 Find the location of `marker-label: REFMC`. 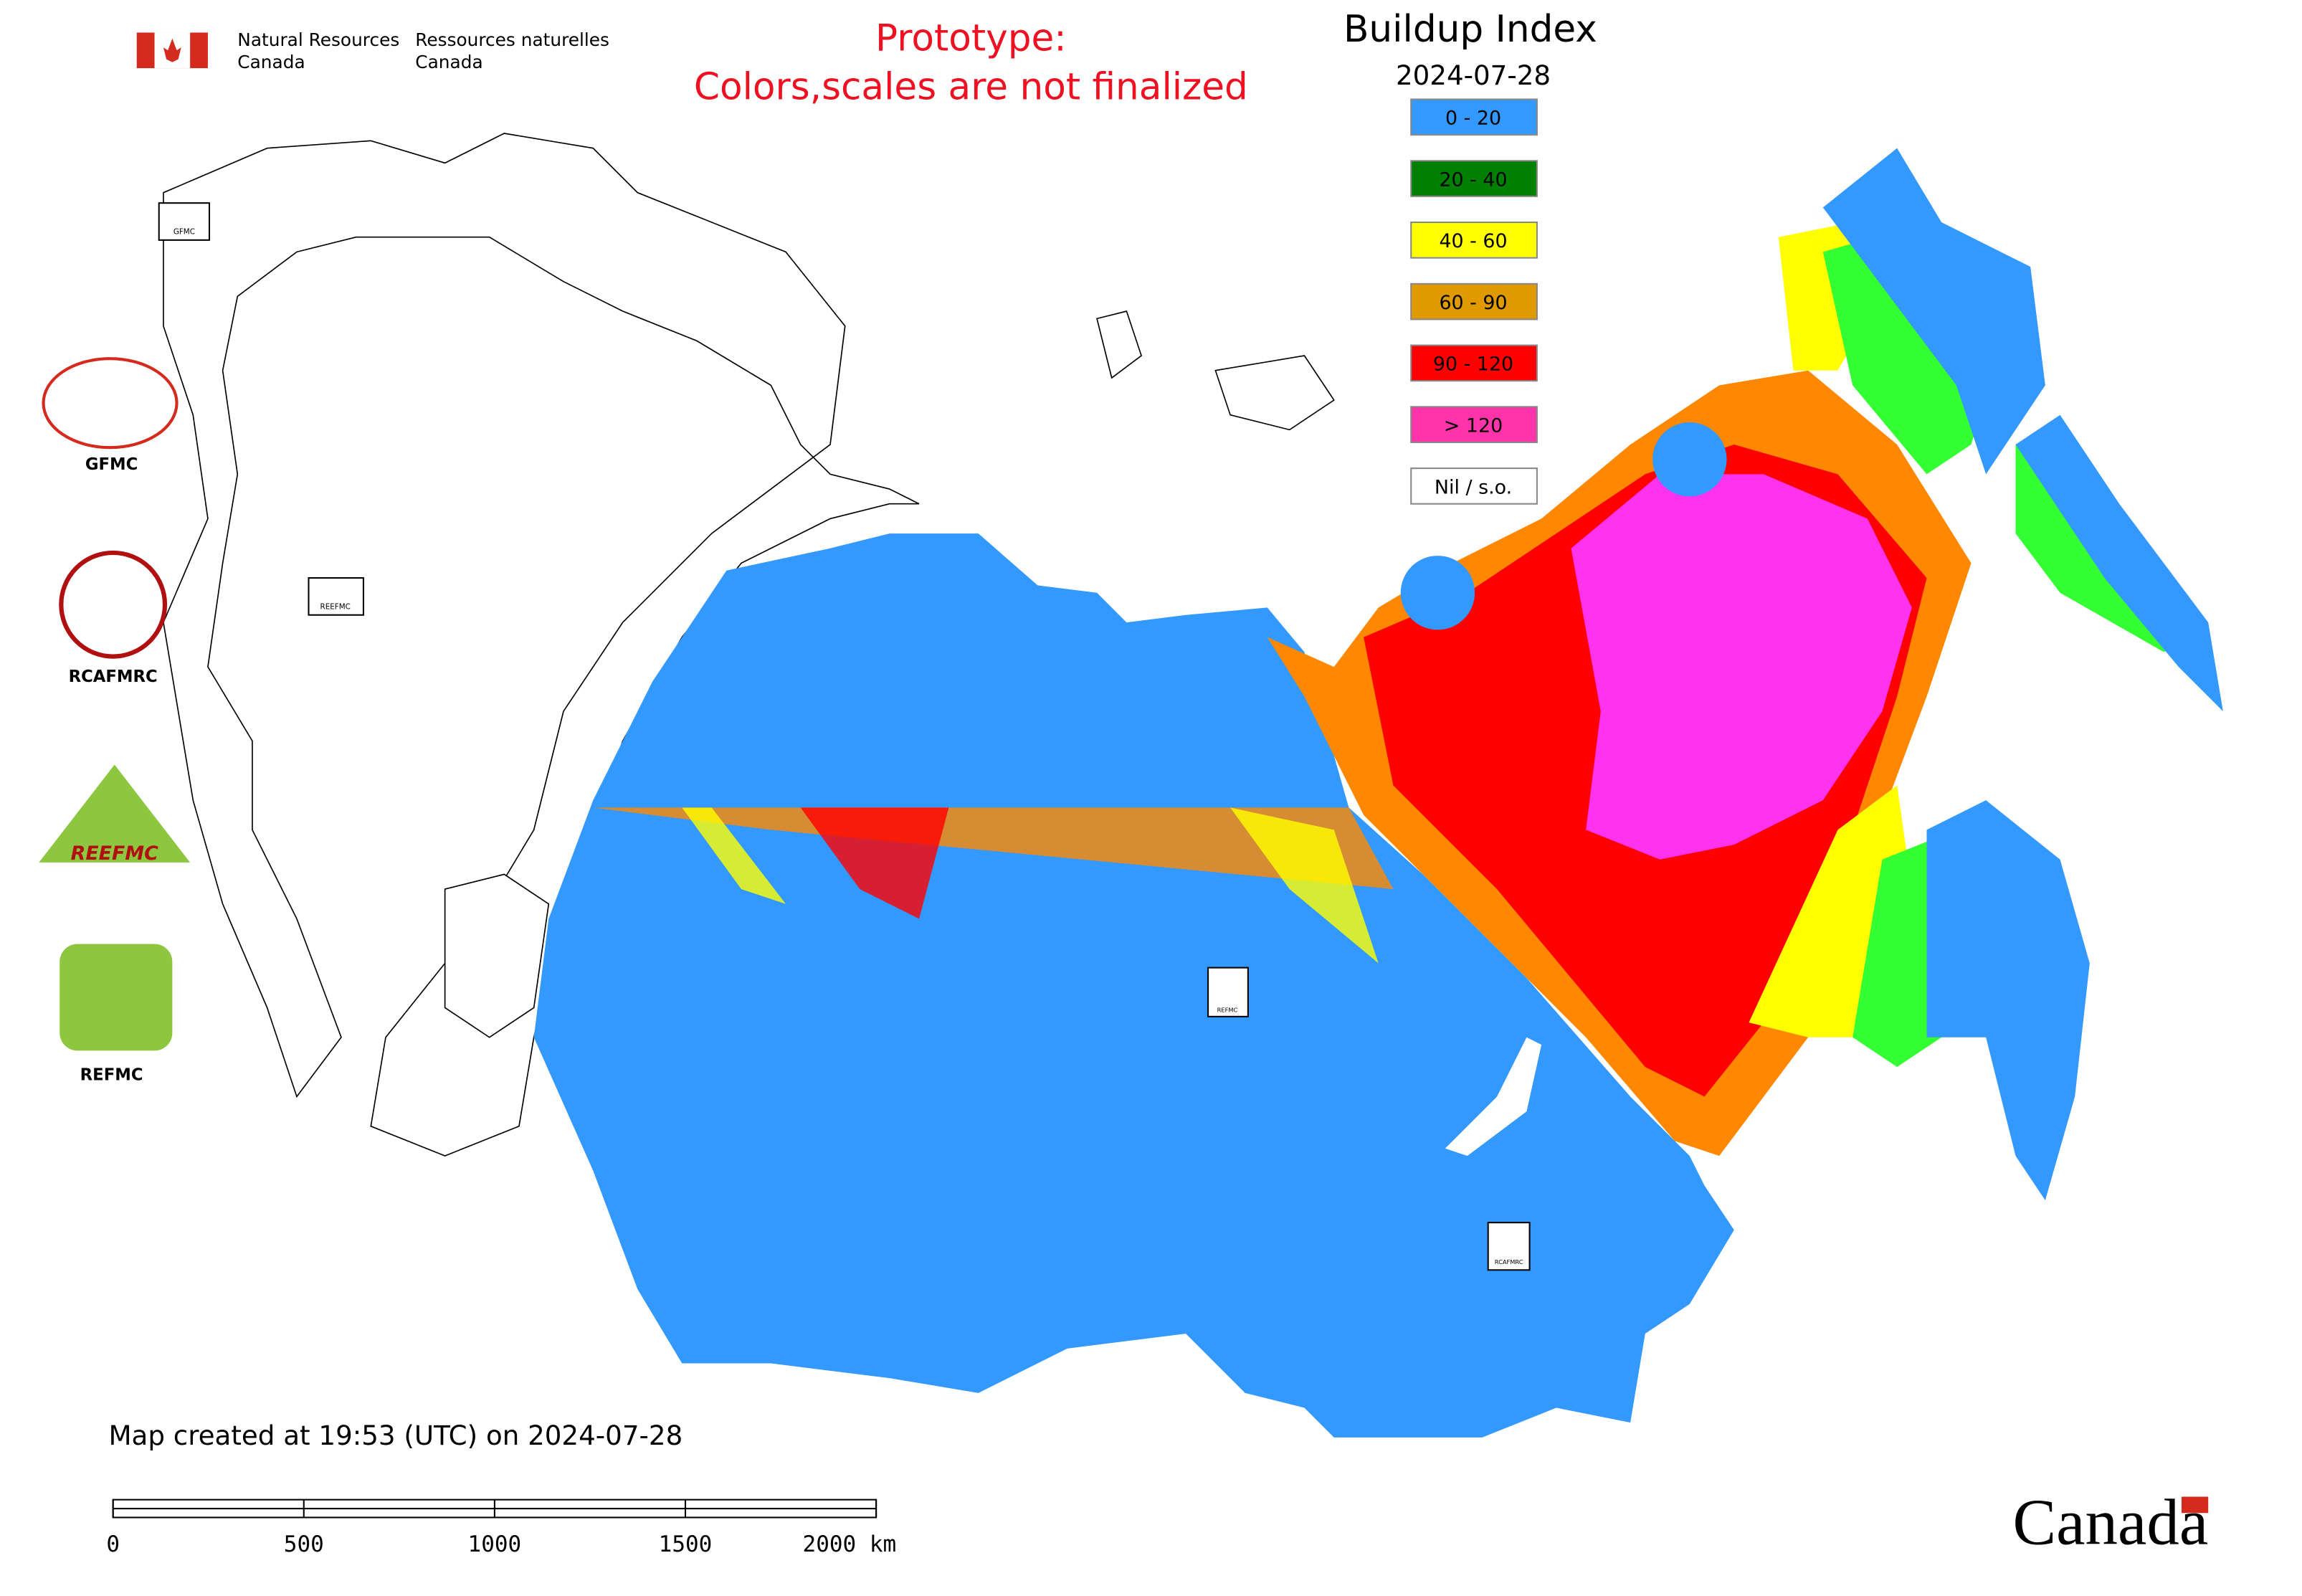

marker-label: REFMC is located at coordinates (1227, 1010).